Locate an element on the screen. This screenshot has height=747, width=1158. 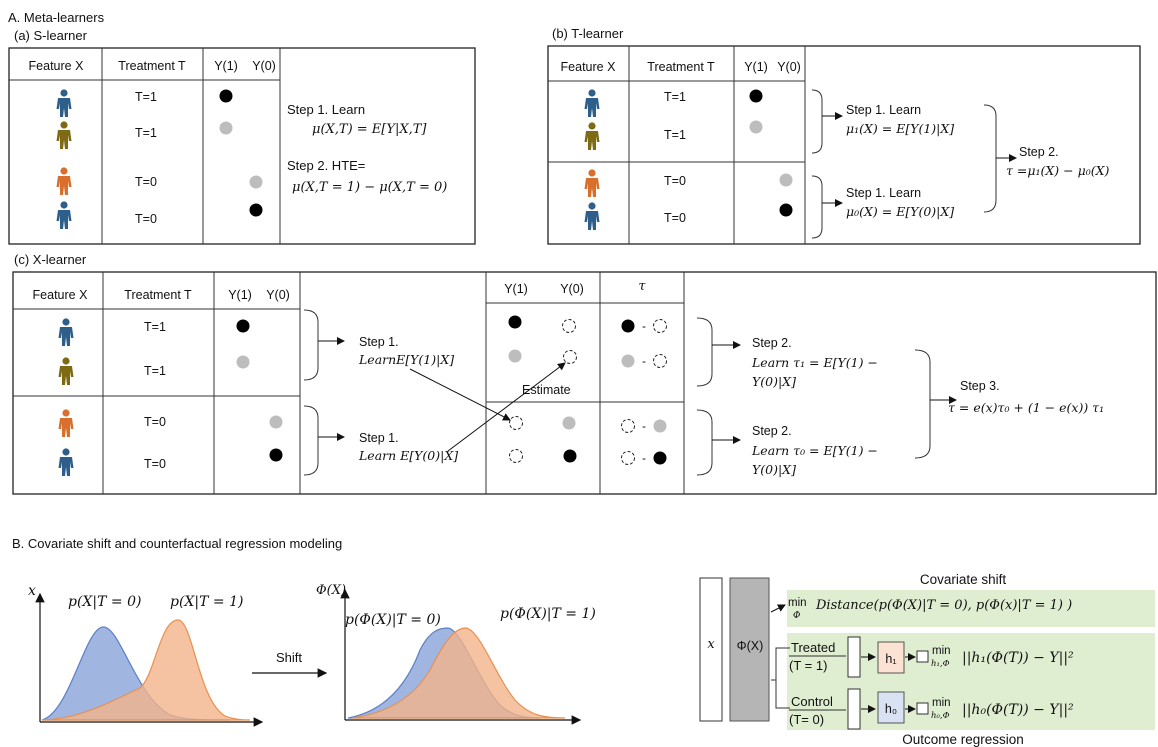
shift-label: Shift is located at coordinates (289, 657).